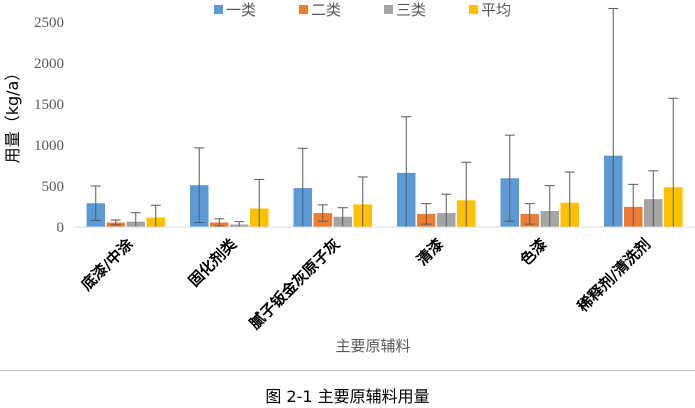 The height and width of the screenshot is (408, 695). I want to click on figure-caption: 图 2-1 主要原辅料用量, so click(347, 396).